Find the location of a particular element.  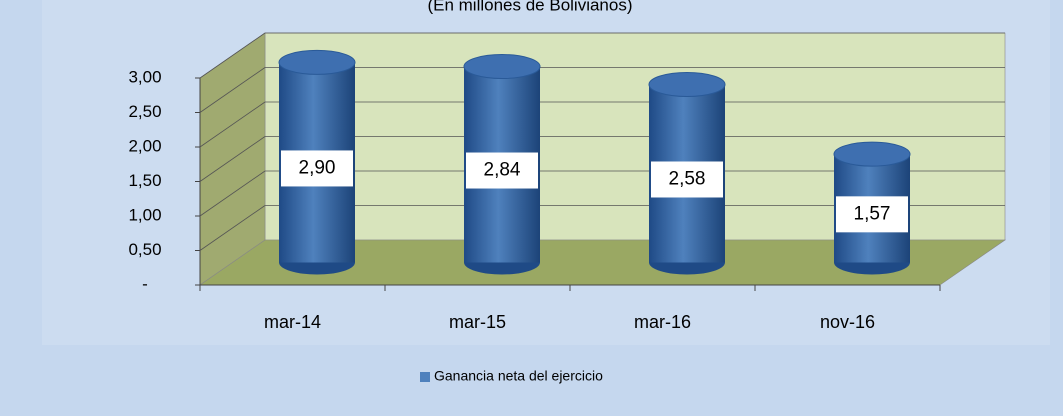

y-tick-label: 0,50 is located at coordinates (144, 249).